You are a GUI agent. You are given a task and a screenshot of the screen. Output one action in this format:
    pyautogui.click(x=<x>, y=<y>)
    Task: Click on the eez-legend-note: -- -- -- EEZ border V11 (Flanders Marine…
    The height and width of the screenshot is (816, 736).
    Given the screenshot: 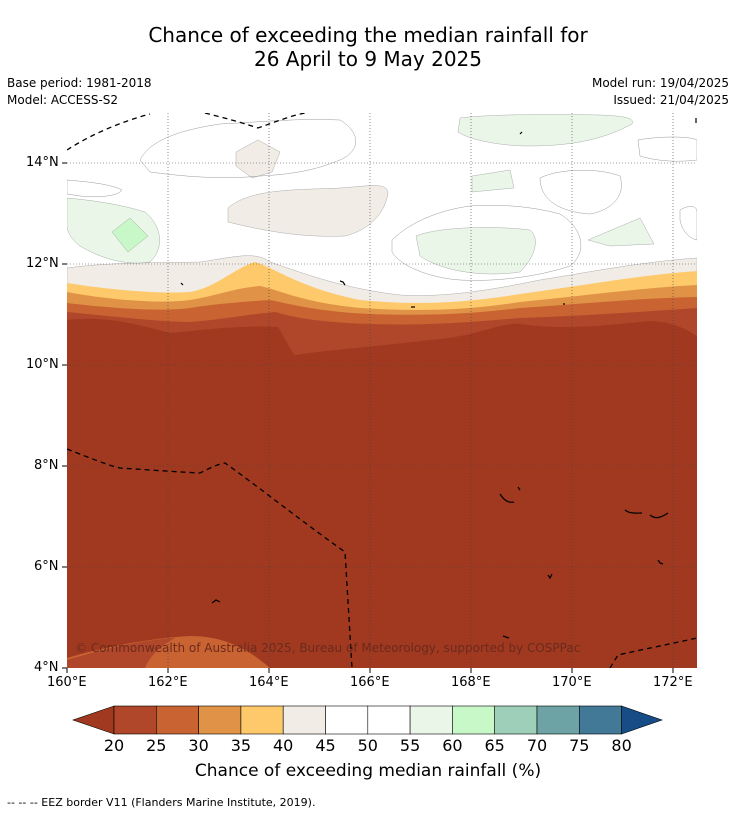 What is the action you would take?
    pyautogui.click(x=161, y=802)
    